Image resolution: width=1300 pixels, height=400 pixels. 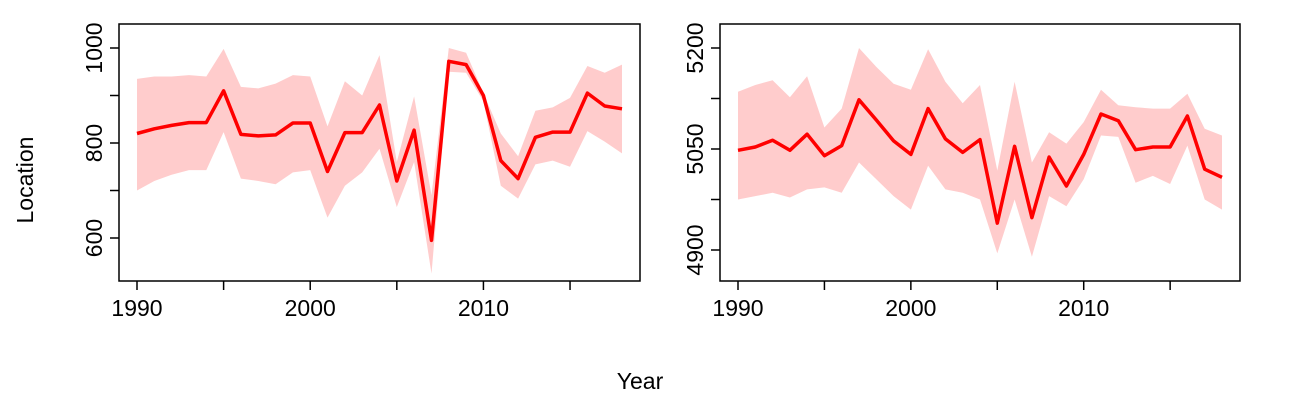 I want to click on estimate-line, so click(x=980, y=161).